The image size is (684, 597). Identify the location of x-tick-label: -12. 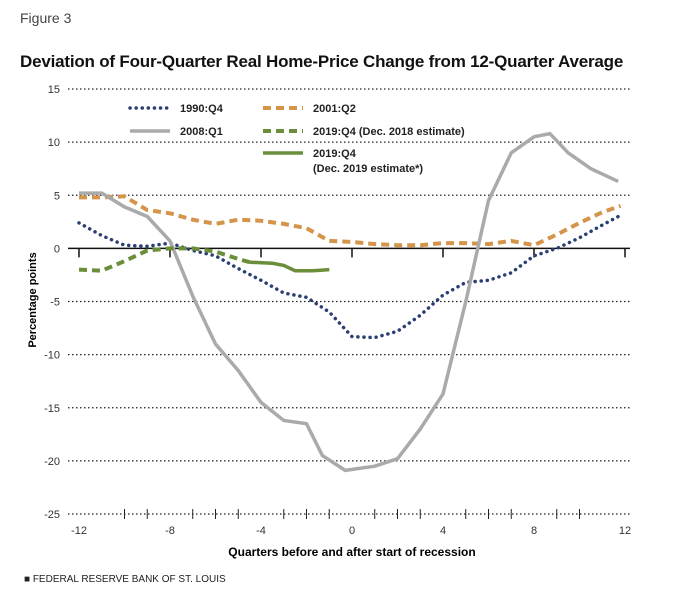
(79, 531).